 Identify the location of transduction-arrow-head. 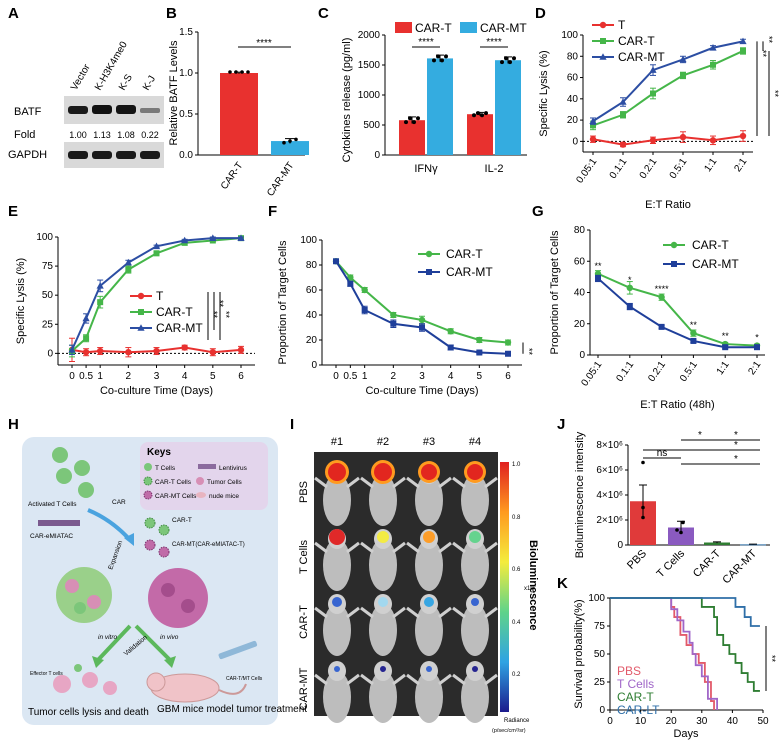
(129, 539).